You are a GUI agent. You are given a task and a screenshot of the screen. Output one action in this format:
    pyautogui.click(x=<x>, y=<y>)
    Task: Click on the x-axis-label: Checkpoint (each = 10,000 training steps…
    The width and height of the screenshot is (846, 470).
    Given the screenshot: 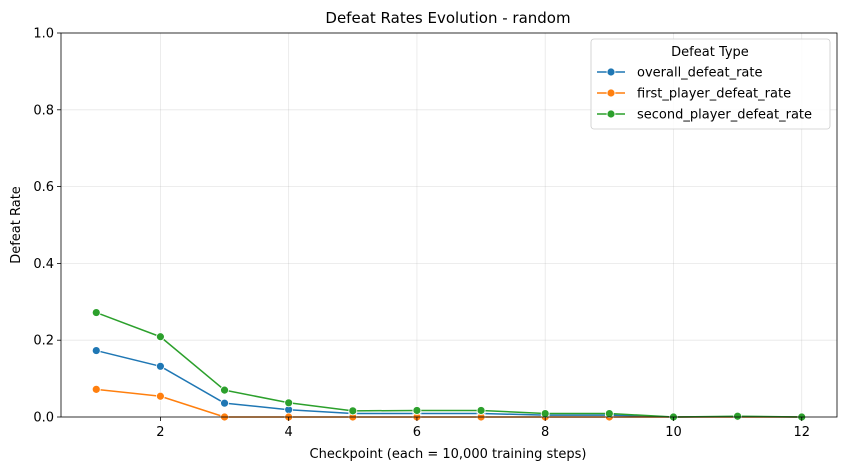 What is the action you would take?
    pyautogui.click(x=448, y=454)
    